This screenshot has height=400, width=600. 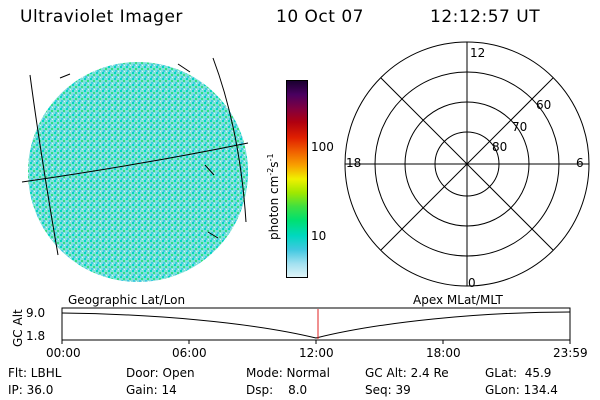 I want to click on timeline-x-tick-0000: 00:00, so click(x=63, y=353).